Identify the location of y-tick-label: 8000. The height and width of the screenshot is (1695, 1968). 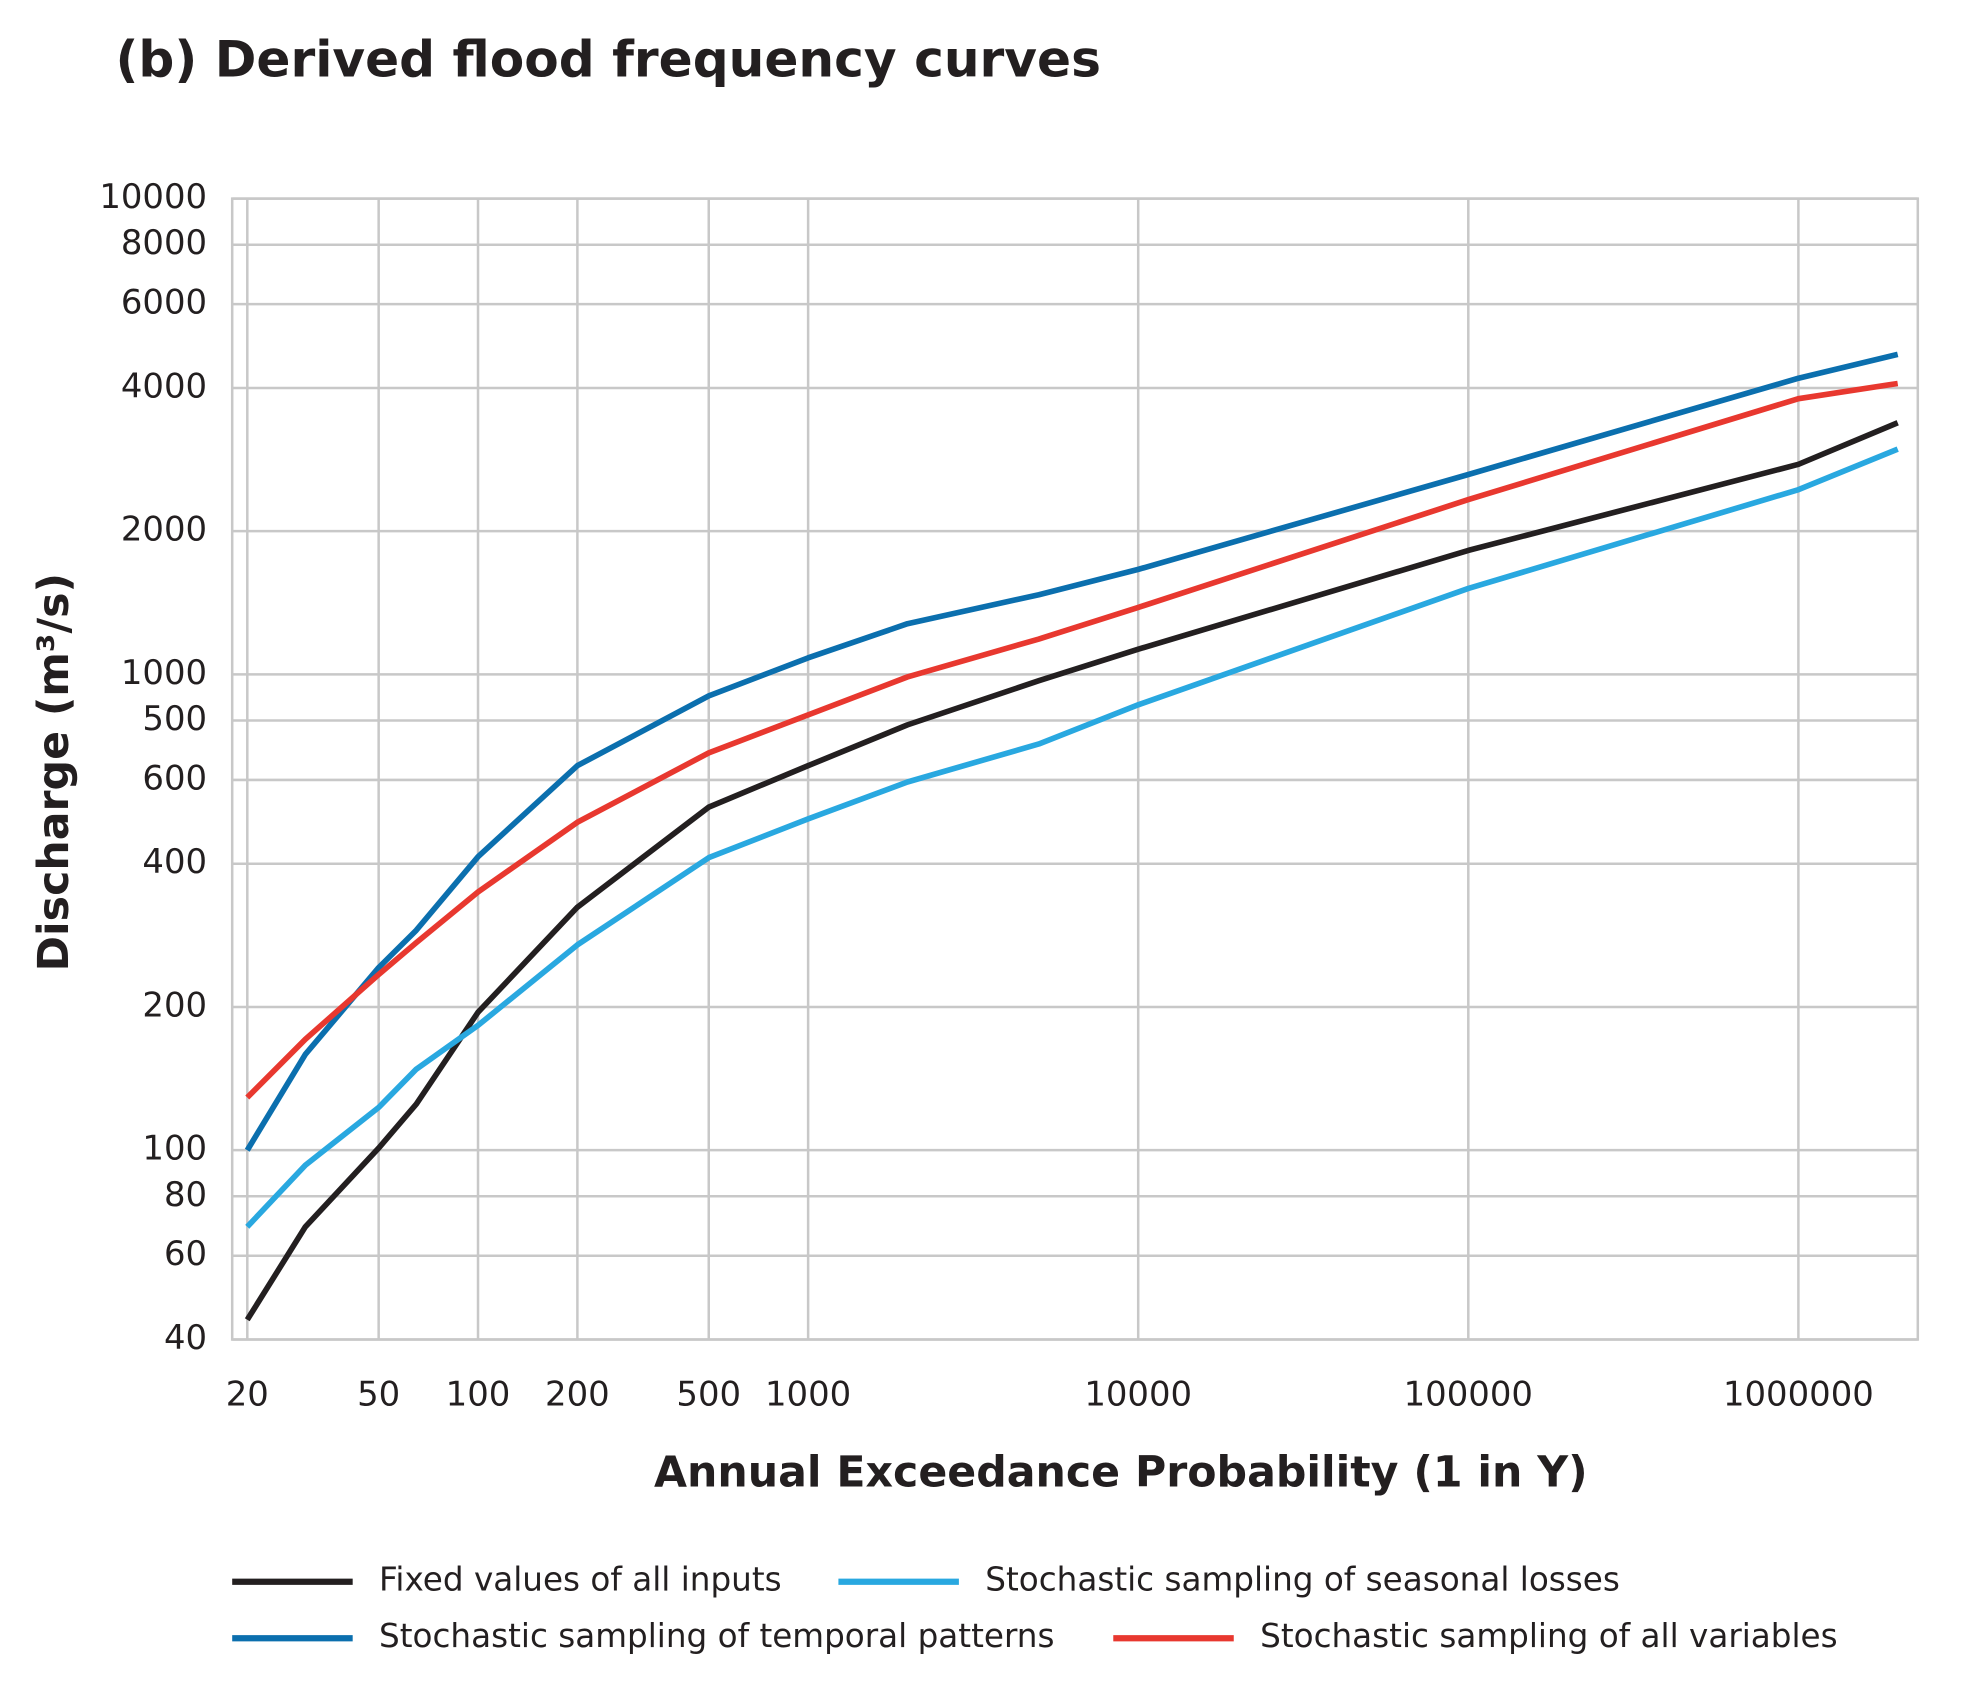
(164, 242).